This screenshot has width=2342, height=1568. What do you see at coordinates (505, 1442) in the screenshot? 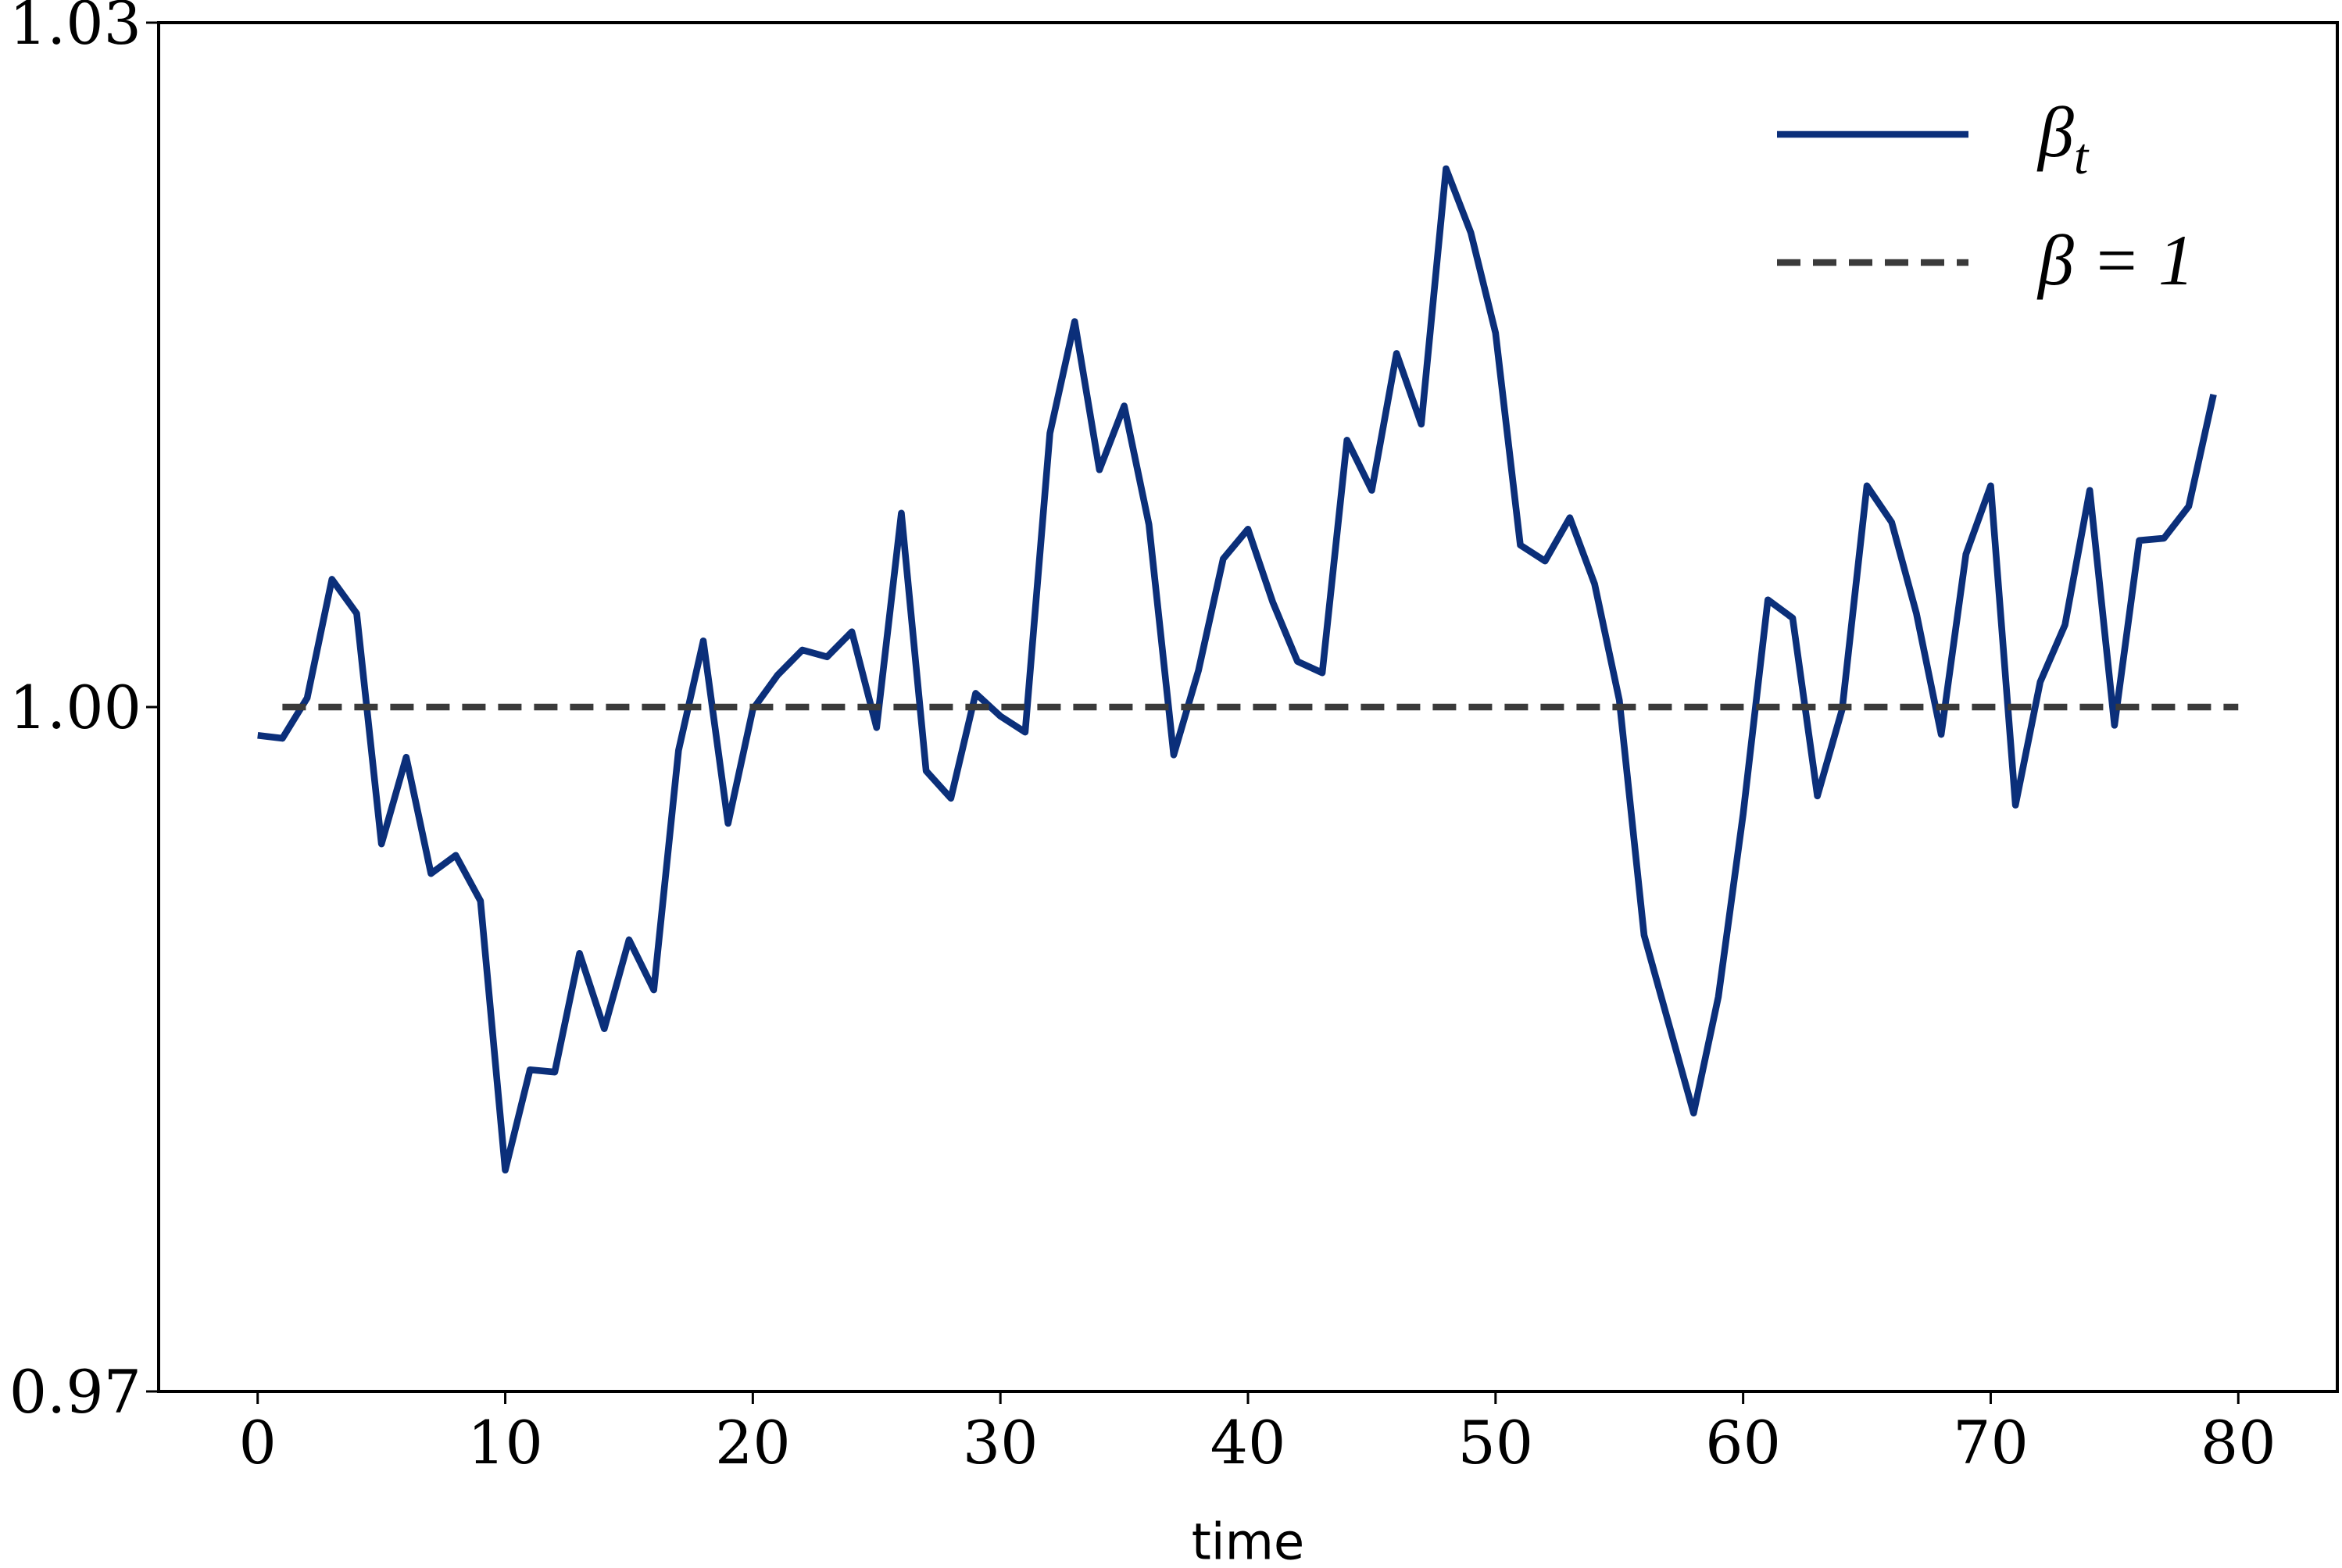
I see `x-tick-label: 10` at bounding box center [505, 1442].